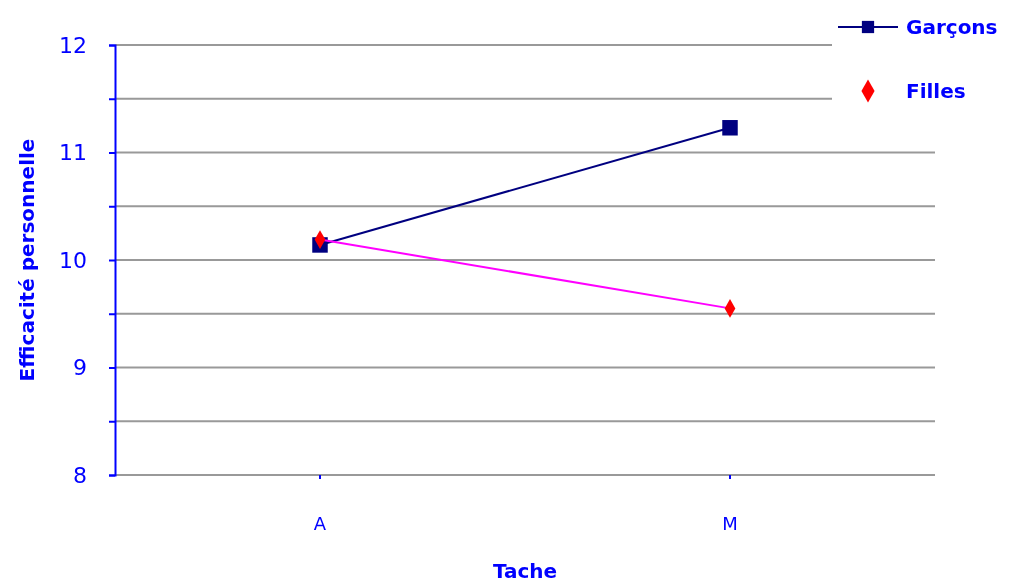 The image size is (1017, 581). Describe the element at coordinates (27, 260) in the screenshot. I see `y-axis-title: Efficacité personnelle` at that location.